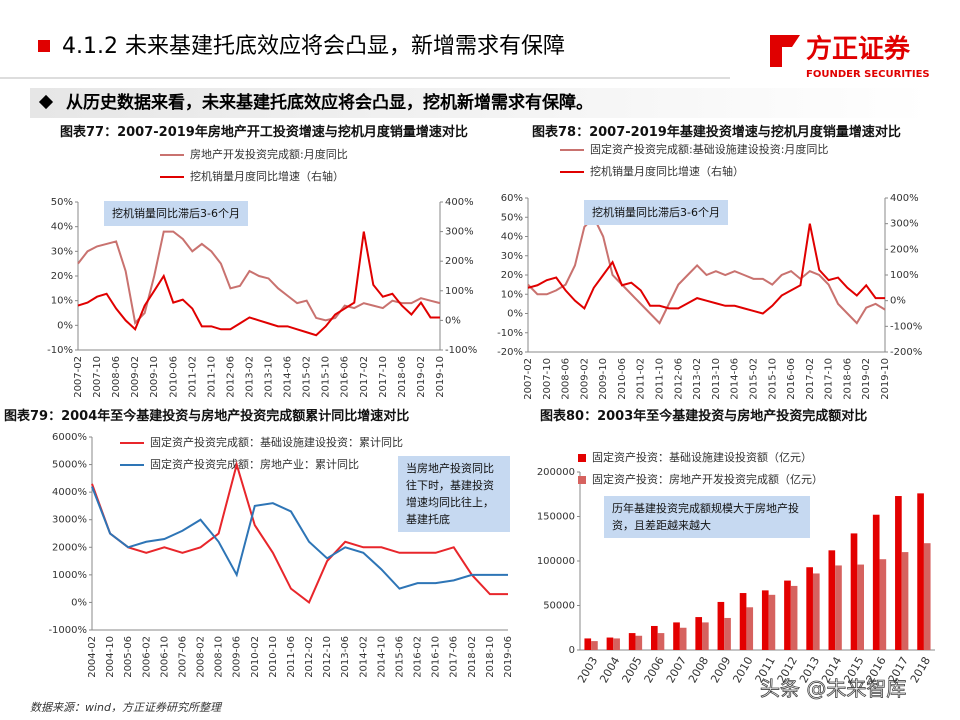  Describe the element at coordinates (920, 670) in the screenshot. I see `x-tick-label: 2018` at that location.